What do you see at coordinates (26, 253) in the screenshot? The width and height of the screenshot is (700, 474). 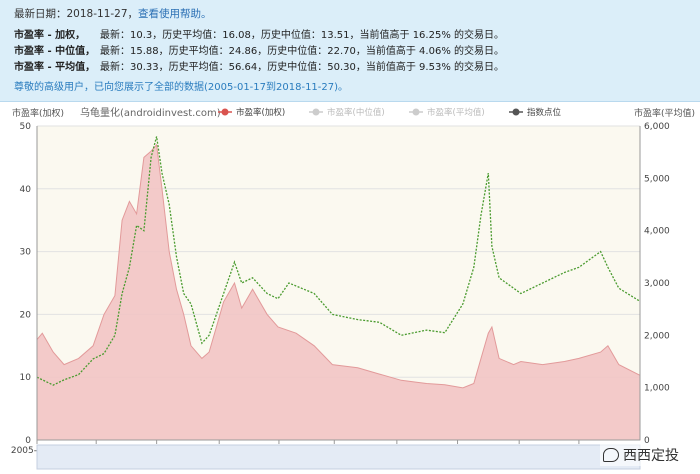 I see `left-tick-label: 30` at bounding box center [26, 253].